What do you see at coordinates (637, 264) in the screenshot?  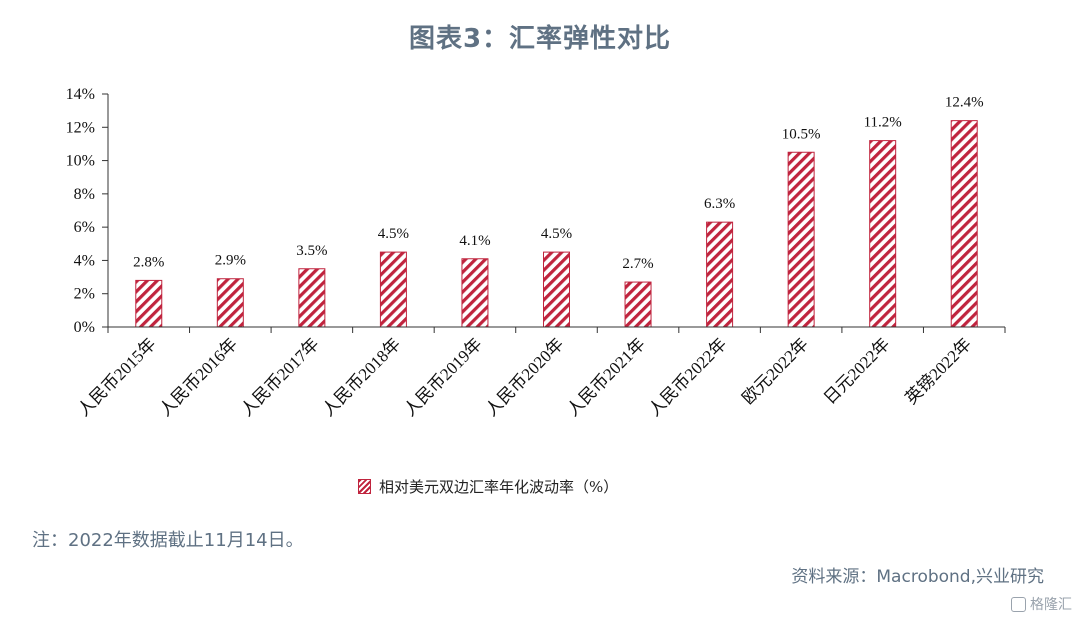 I see `data-label: 2.7%` at bounding box center [637, 264].